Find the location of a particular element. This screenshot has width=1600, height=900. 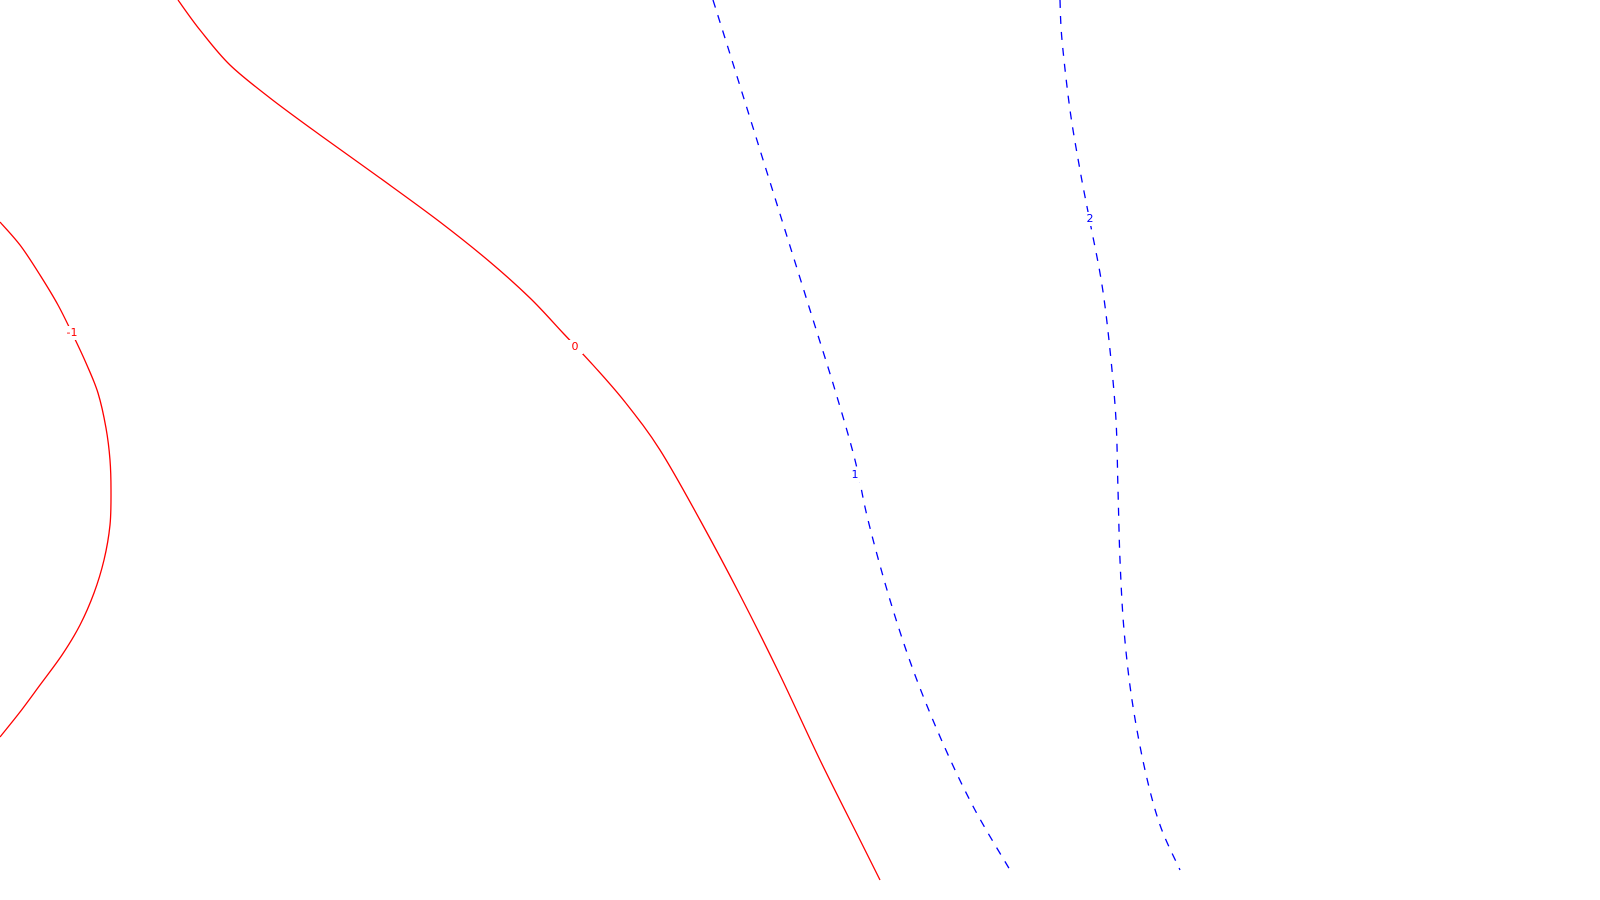

contour-line-level-neg1 is located at coordinates (56, 479).